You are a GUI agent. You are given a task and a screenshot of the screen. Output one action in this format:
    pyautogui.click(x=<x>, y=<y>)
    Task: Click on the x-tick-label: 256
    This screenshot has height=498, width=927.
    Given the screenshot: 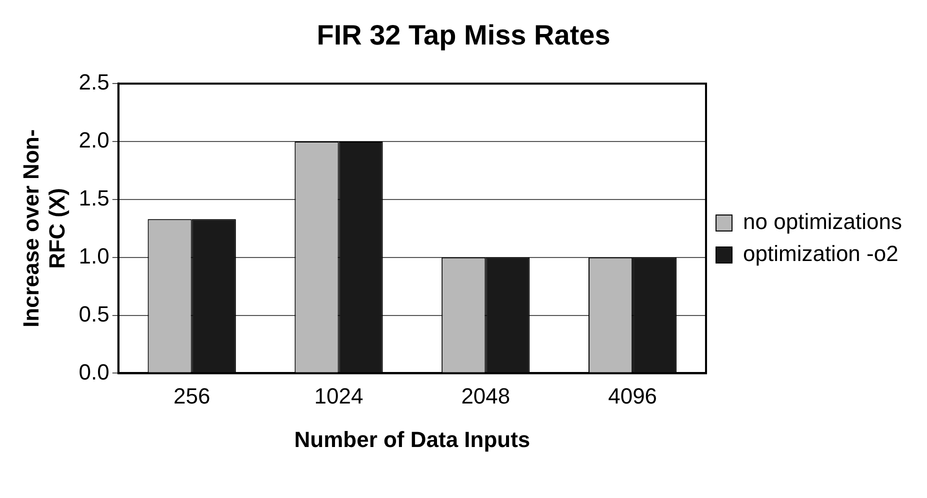 What is the action you would take?
    pyautogui.click(x=191, y=395)
    